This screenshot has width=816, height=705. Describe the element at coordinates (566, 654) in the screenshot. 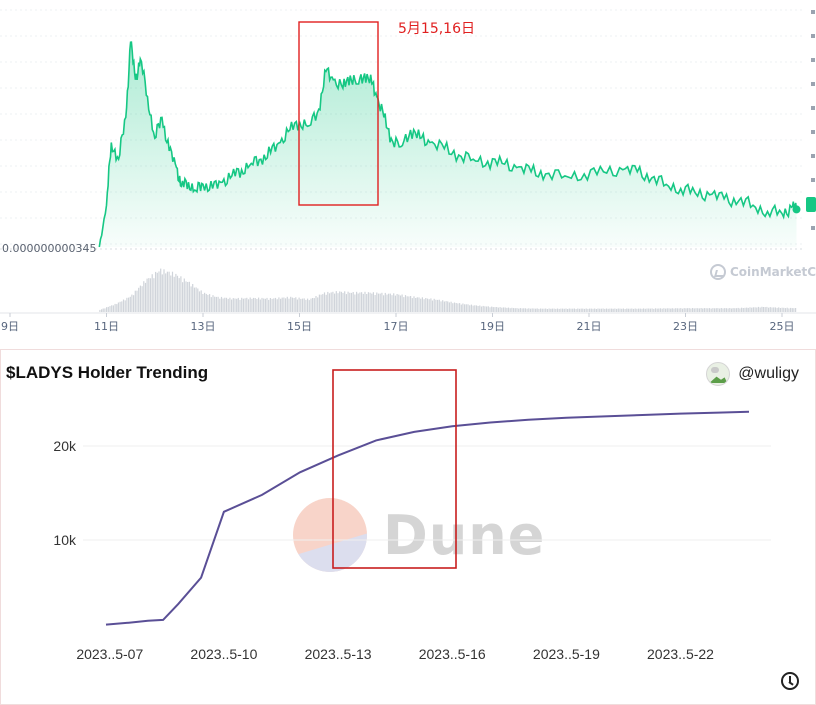

I see `holder-x-tick-label: 2023..5-19` at that location.